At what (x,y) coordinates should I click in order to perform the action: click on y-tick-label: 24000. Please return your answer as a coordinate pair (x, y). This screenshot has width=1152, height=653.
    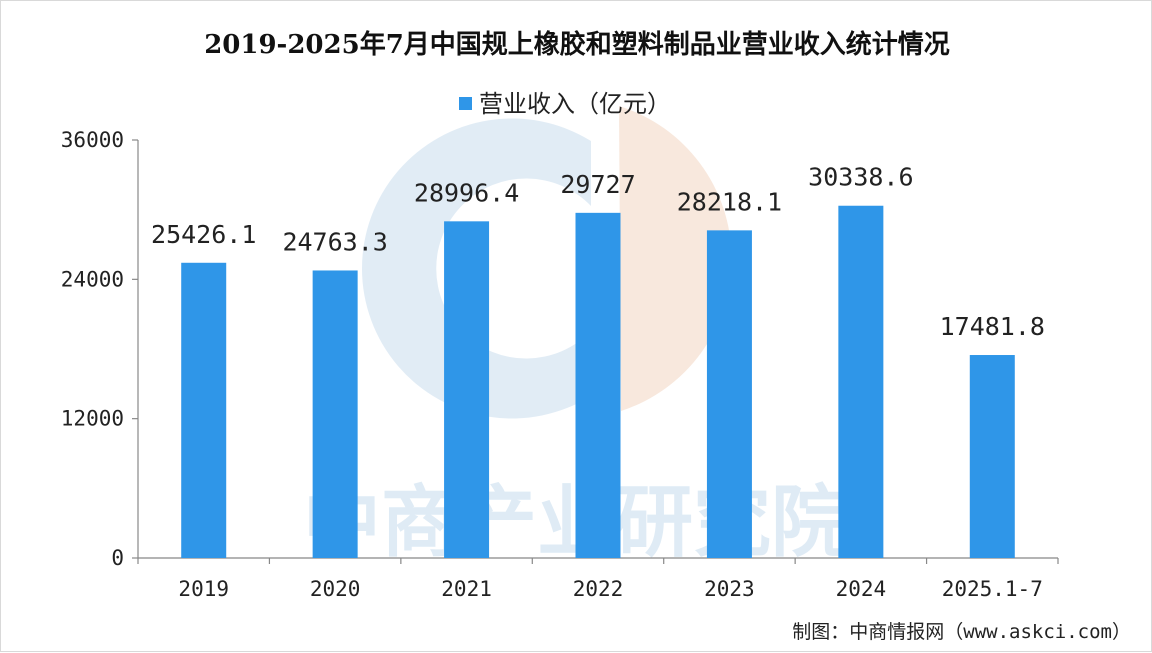
    Looking at the image, I should click on (92, 279).